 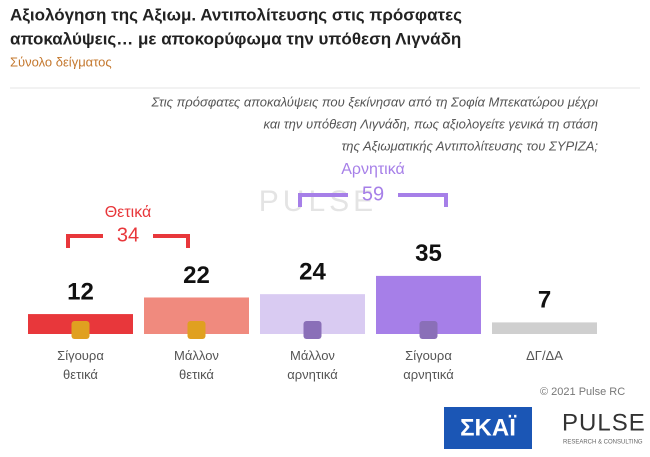 I want to click on group-label: Αρνητικά, so click(x=373, y=169).